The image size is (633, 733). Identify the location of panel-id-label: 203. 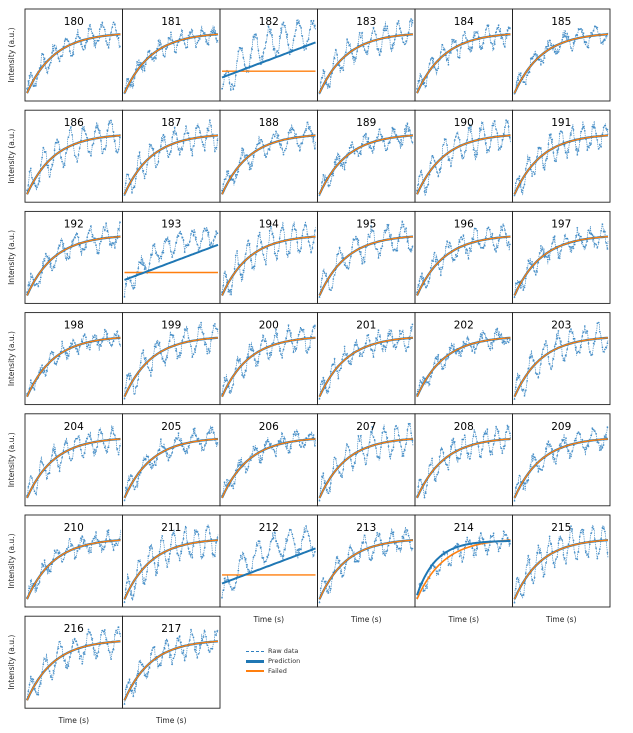
(561, 326).